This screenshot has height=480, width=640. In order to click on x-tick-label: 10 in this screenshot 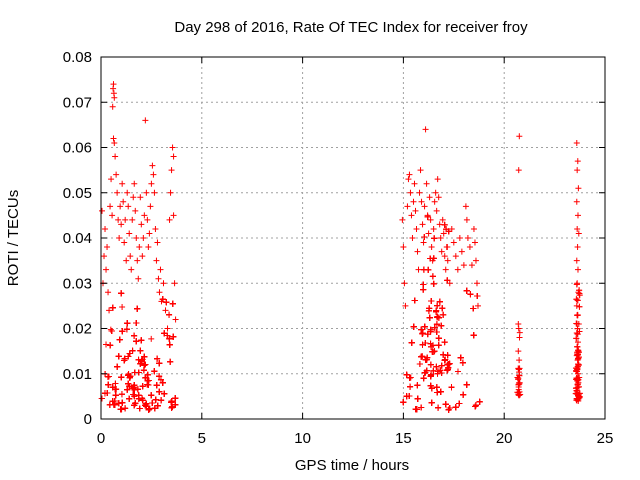, I will do `click(302, 438)`.